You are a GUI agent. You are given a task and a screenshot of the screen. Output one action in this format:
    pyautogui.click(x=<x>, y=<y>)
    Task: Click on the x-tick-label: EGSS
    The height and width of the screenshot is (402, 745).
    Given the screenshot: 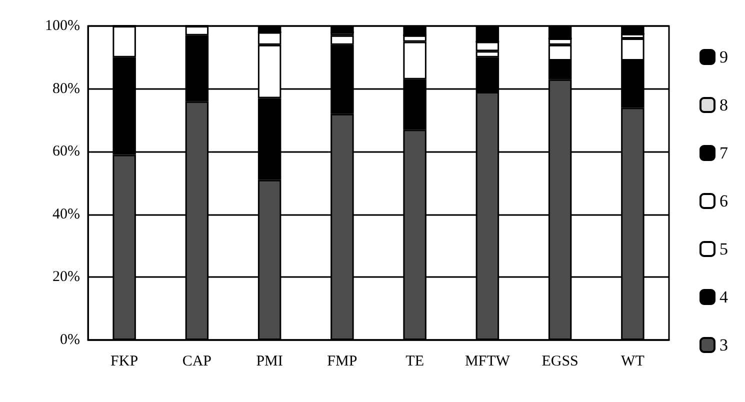 What is the action you would take?
    pyautogui.click(x=560, y=362)
    